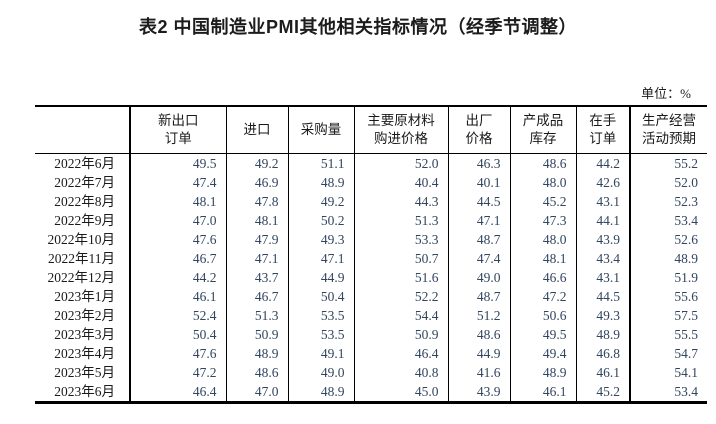 The width and height of the screenshot is (716, 424). I want to click on value-cell: 45.0, so click(401, 392).